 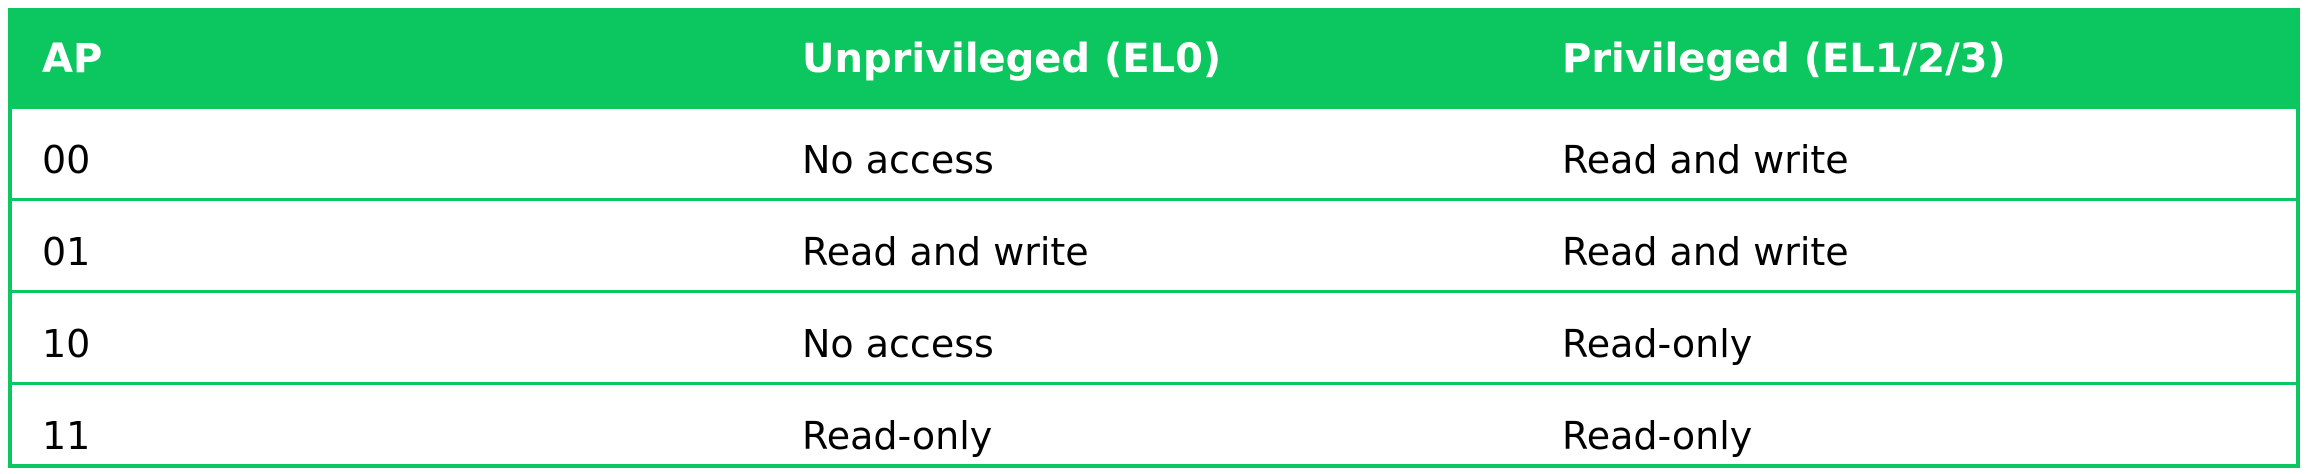 I want to click on cell-ap: 00, so click(x=66, y=159).